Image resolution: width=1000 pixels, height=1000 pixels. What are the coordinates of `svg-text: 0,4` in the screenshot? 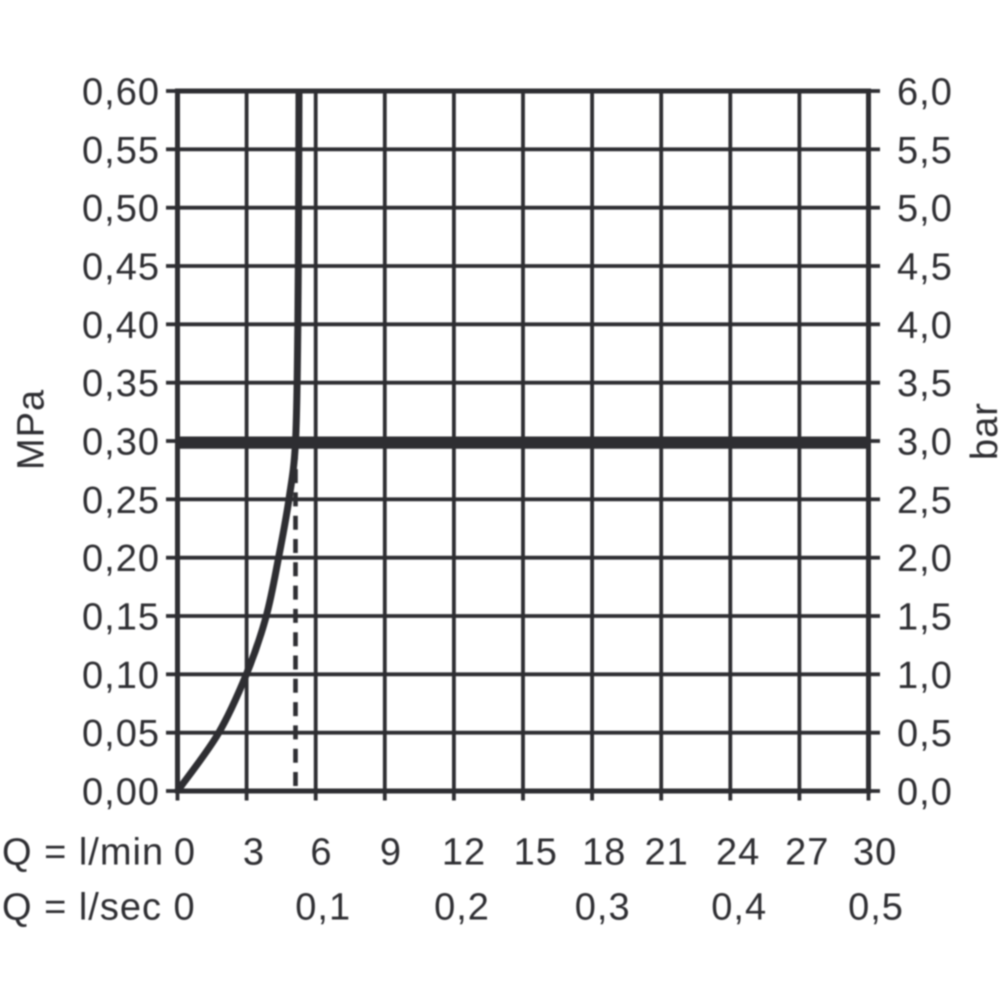 It's located at (739, 908).